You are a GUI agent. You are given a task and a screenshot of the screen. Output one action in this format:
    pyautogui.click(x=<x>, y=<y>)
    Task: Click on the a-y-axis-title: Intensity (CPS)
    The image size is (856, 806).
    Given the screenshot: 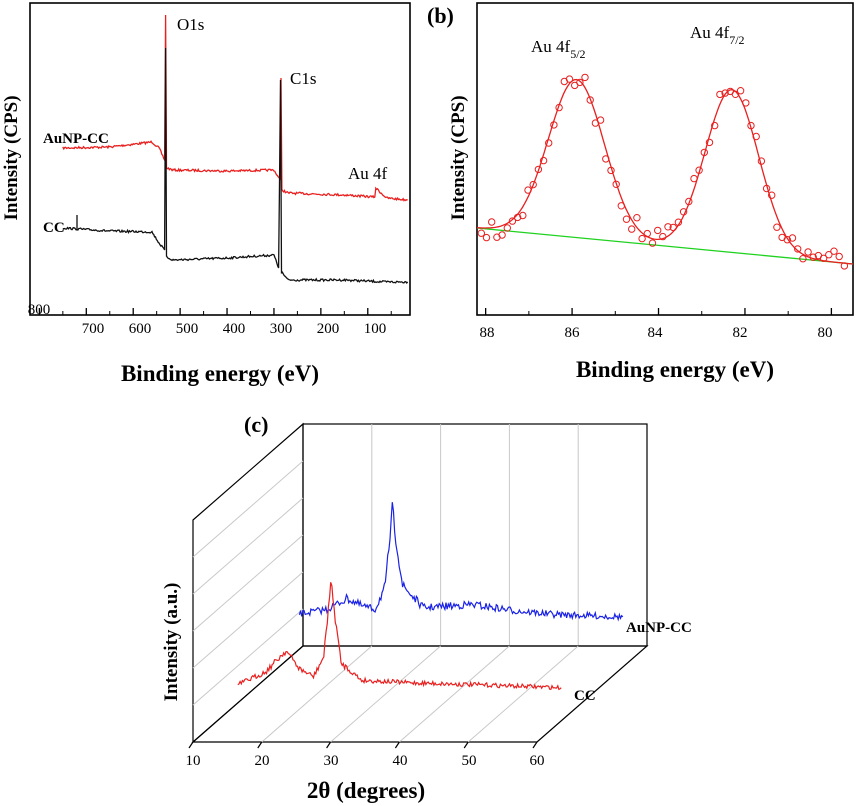 What is the action you would take?
    pyautogui.click(x=11, y=157)
    